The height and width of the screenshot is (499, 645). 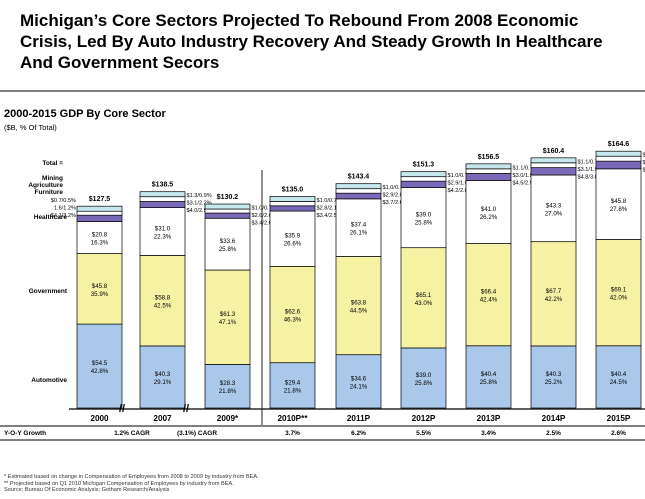 I want to click on label-agriculture-2: $2.6/2.0%, so click(x=264, y=216).